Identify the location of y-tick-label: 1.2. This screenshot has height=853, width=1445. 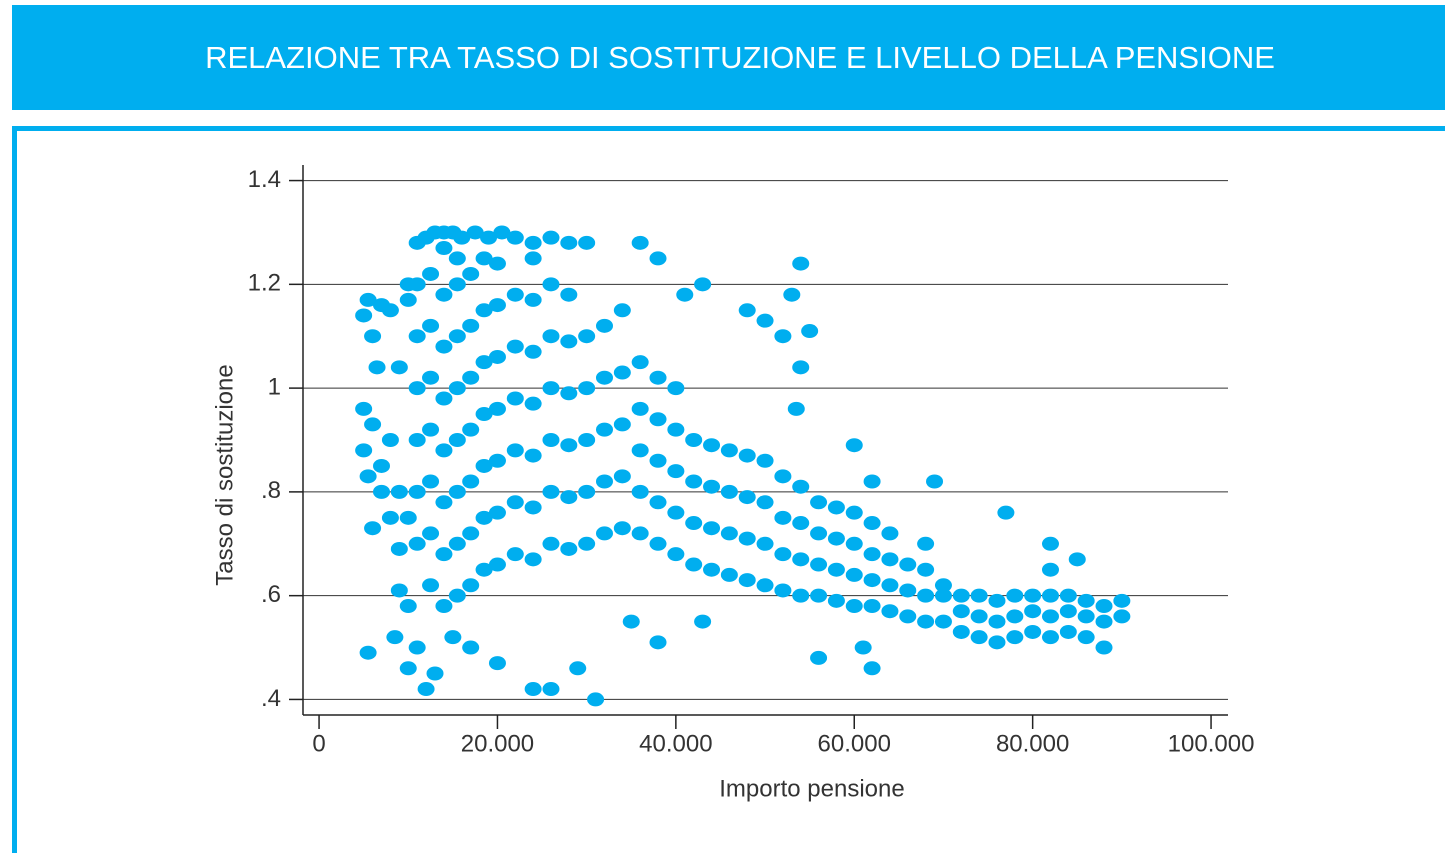
(264, 283).